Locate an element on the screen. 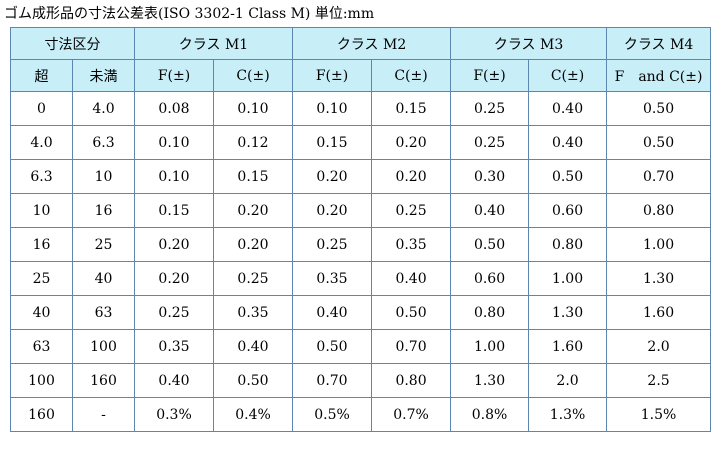 This screenshot has height=464, width=715. cell-m2-c: 0.7% is located at coordinates (411, 414).